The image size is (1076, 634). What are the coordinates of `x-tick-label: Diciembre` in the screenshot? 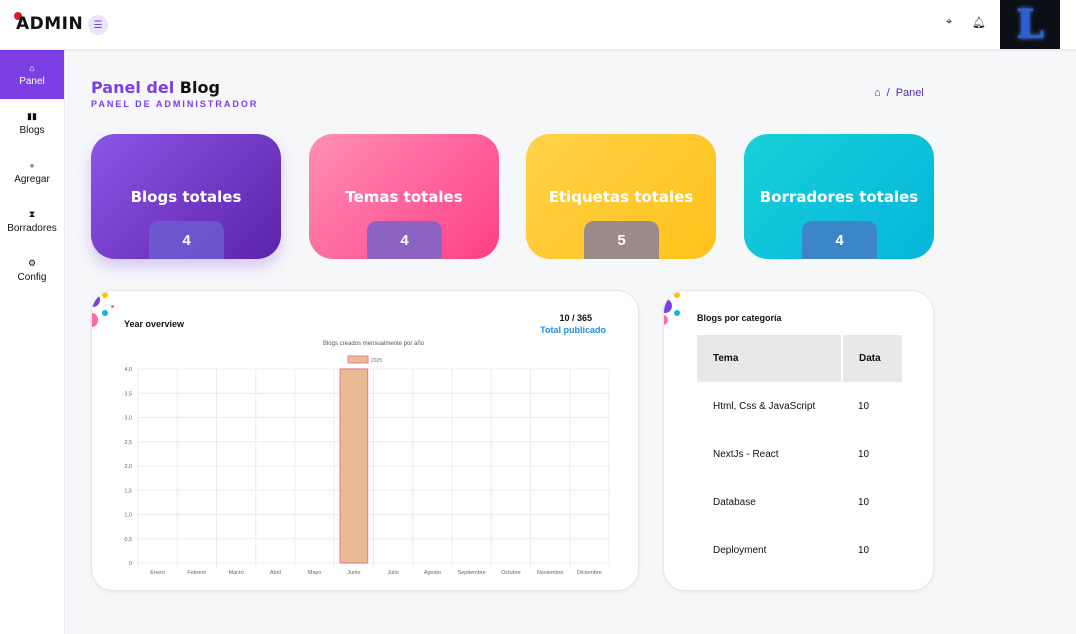 It's located at (589, 573).